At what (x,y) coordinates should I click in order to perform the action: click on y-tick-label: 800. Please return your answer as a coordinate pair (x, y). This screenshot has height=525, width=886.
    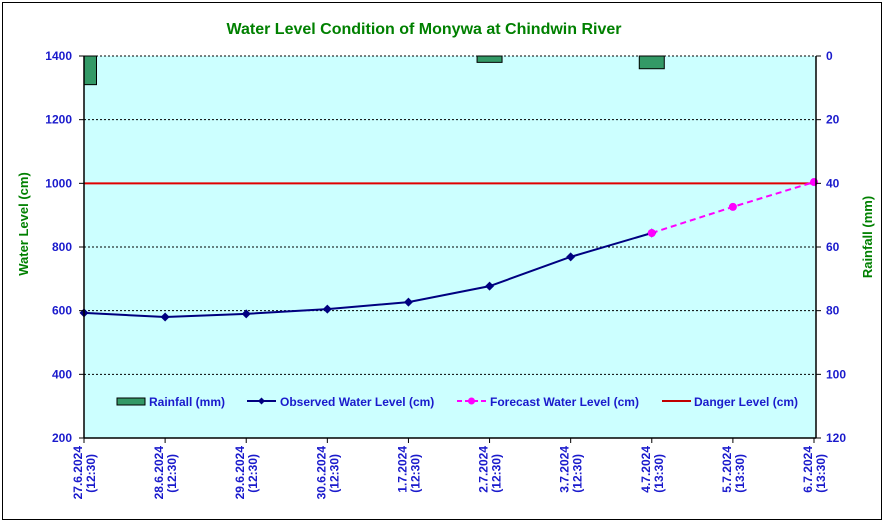
    Looking at the image, I should click on (62, 247).